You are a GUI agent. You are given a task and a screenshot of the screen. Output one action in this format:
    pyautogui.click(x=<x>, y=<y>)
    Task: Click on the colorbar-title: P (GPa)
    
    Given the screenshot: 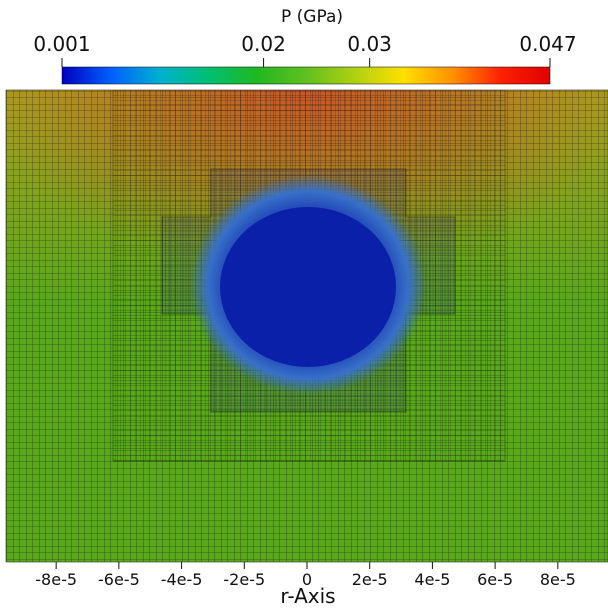 What is the action you would take?
    pyautogui.click(x=312, y=17)
    